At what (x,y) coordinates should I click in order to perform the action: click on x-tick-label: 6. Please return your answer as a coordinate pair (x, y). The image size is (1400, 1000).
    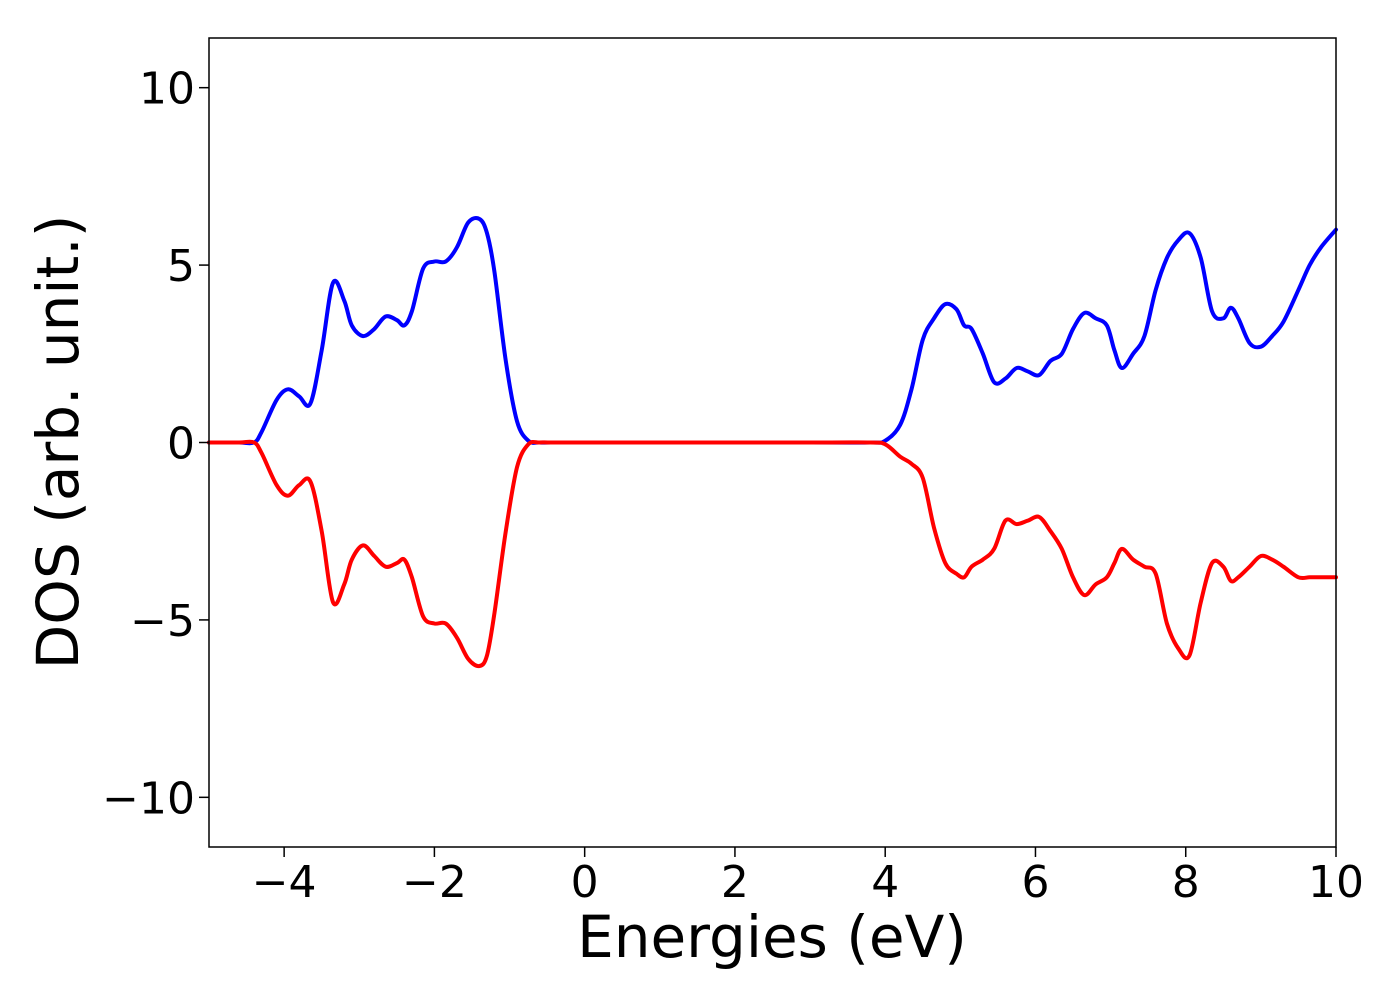
    Looking at the image, I should click on (1035, 882).